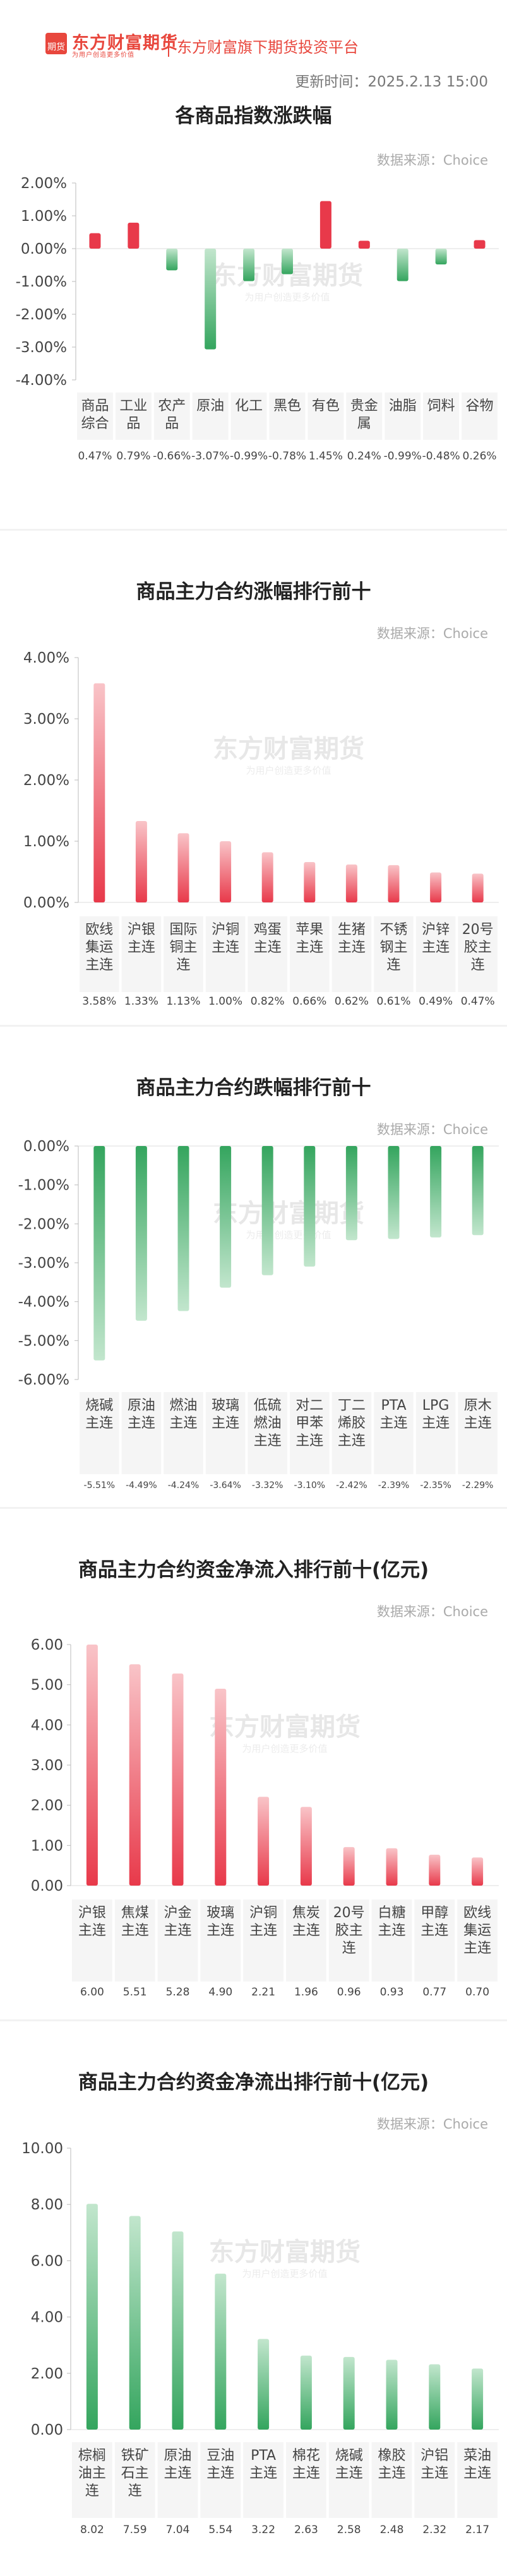  I want to click on value-label: 0.82%, so click(268, 1001).